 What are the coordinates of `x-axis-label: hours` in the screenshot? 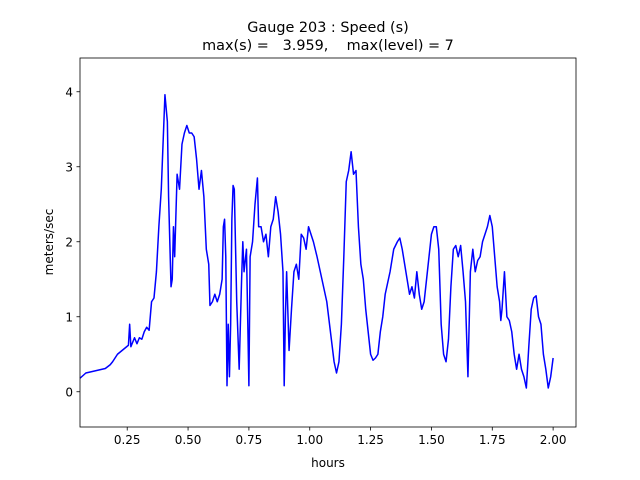 It's located at (328, 463).